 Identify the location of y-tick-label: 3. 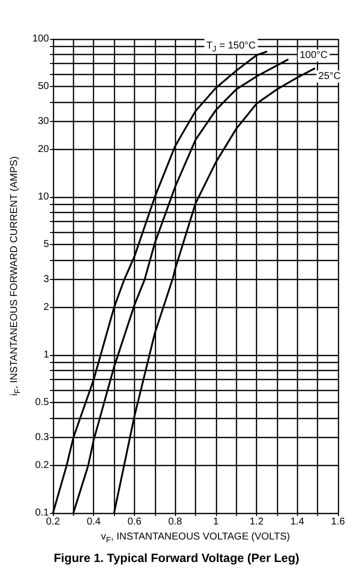
(46, 280).